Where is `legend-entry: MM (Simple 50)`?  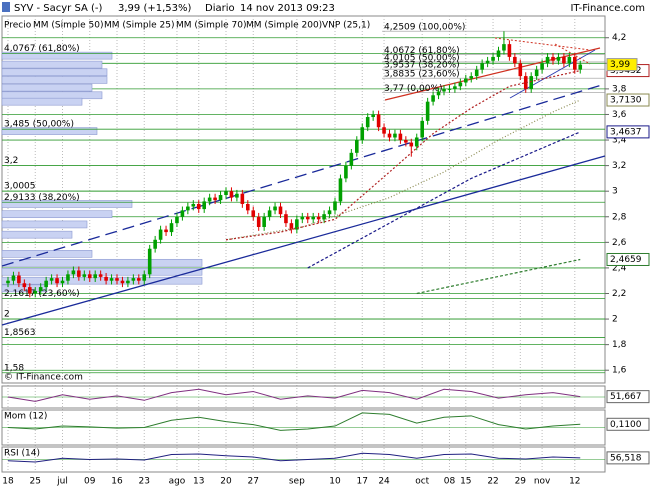 legend-entry: MM (Simple 50) is located at coordinates (68, 26).